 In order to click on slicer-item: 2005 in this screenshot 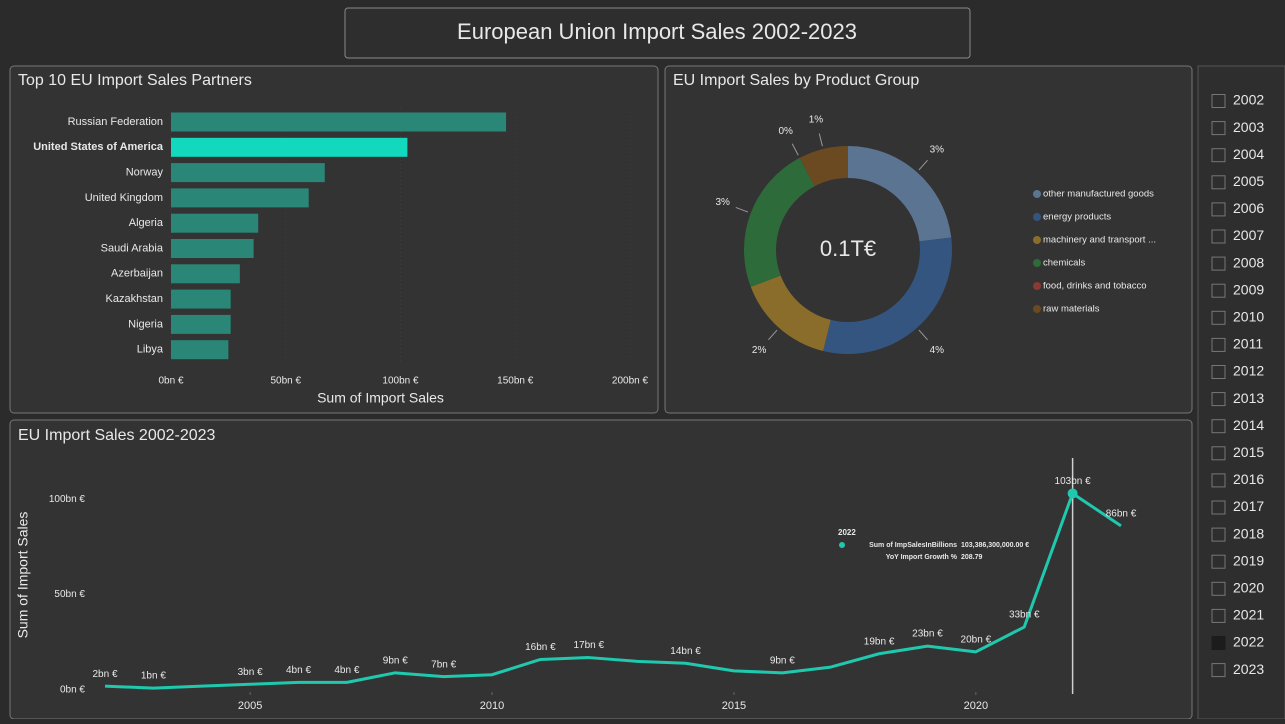, I will do `click(1248, 181)`.